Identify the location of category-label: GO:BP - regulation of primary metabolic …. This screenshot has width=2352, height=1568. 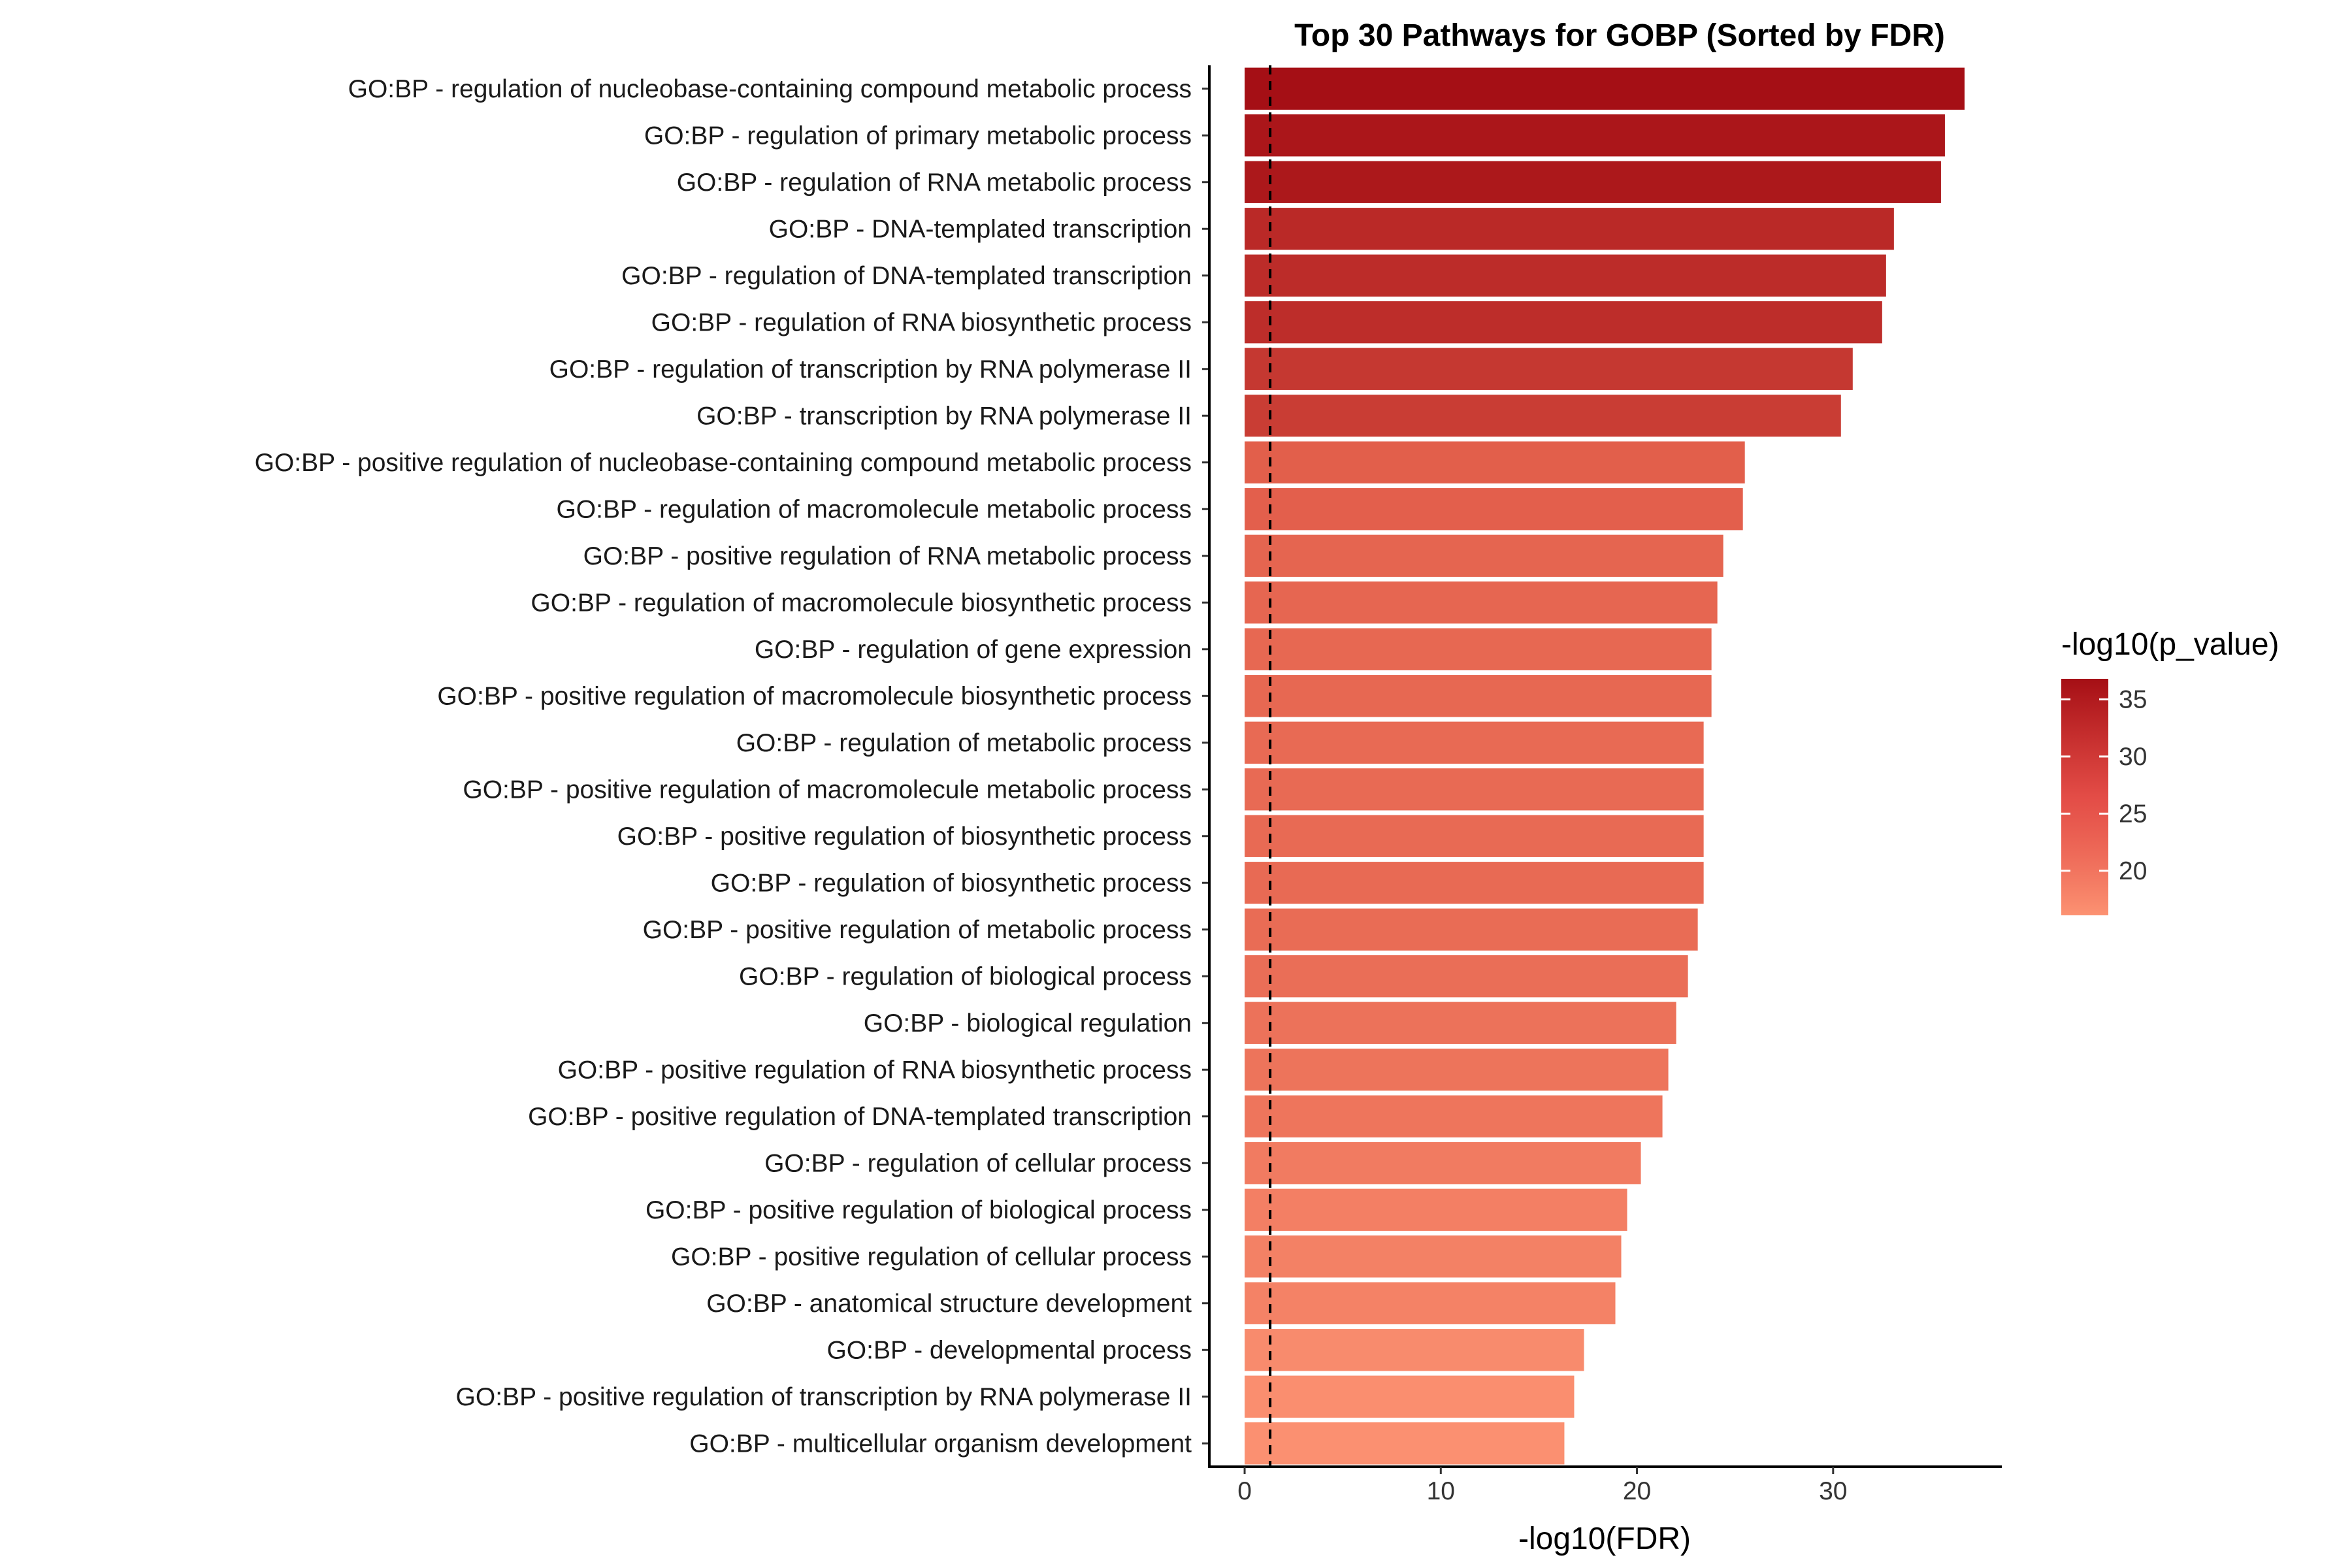
(918, 136).